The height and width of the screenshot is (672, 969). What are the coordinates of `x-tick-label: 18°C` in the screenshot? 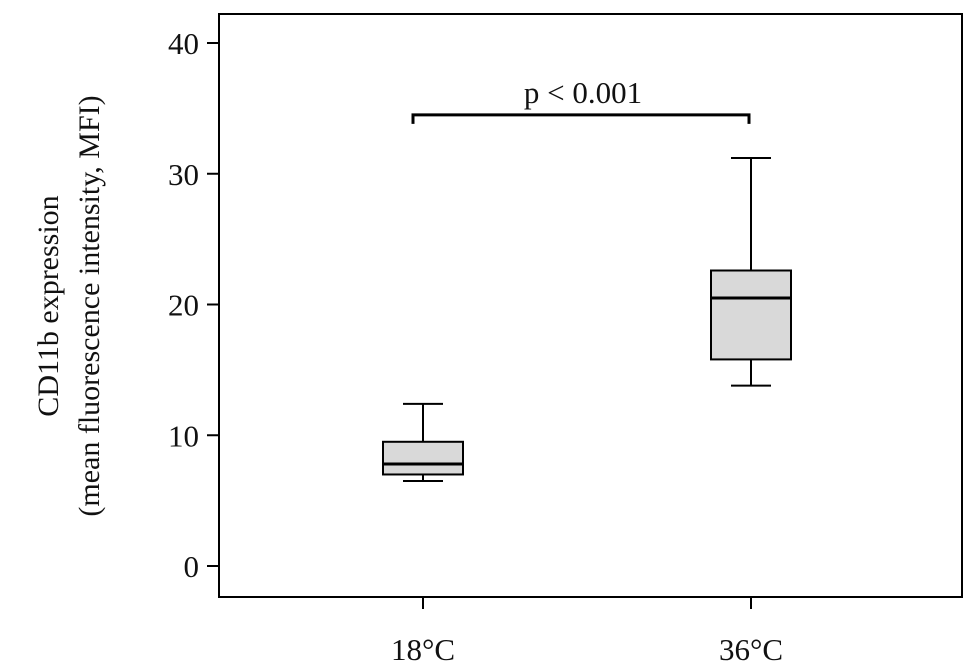 It's located at (423, 649).